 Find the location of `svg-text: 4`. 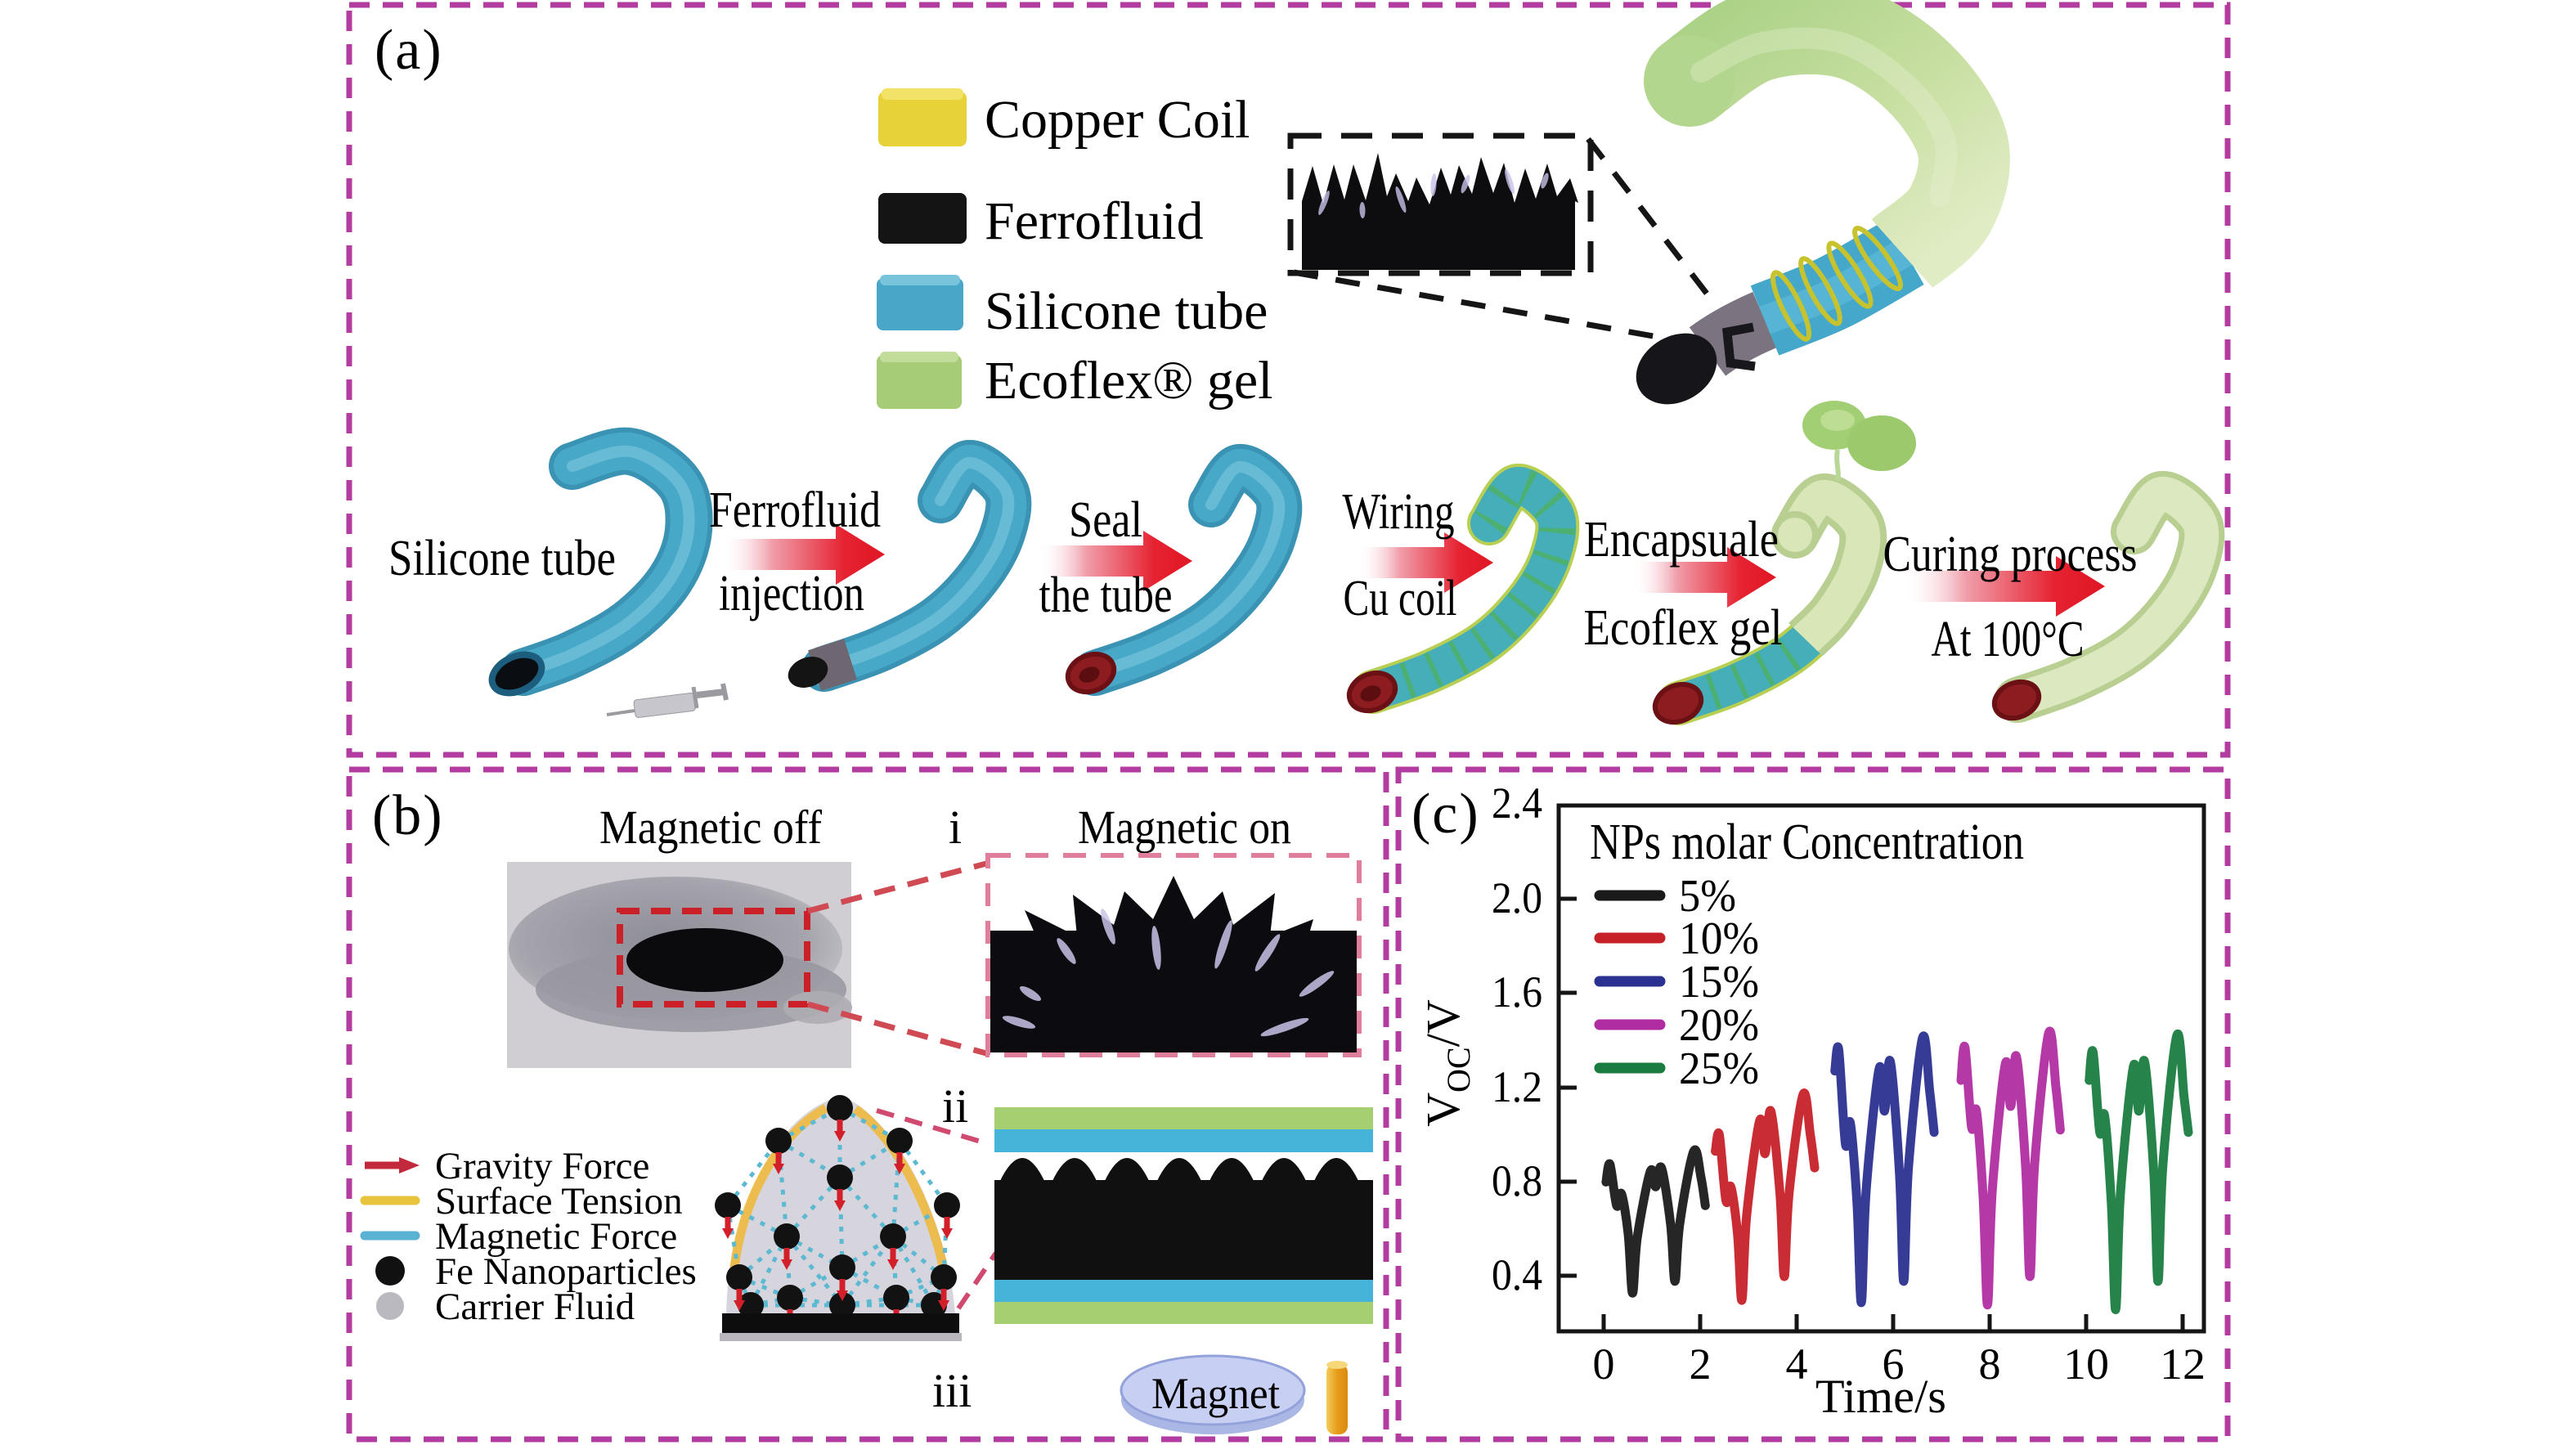

svg-text: 4 is located at coordinates (1797, 1364).